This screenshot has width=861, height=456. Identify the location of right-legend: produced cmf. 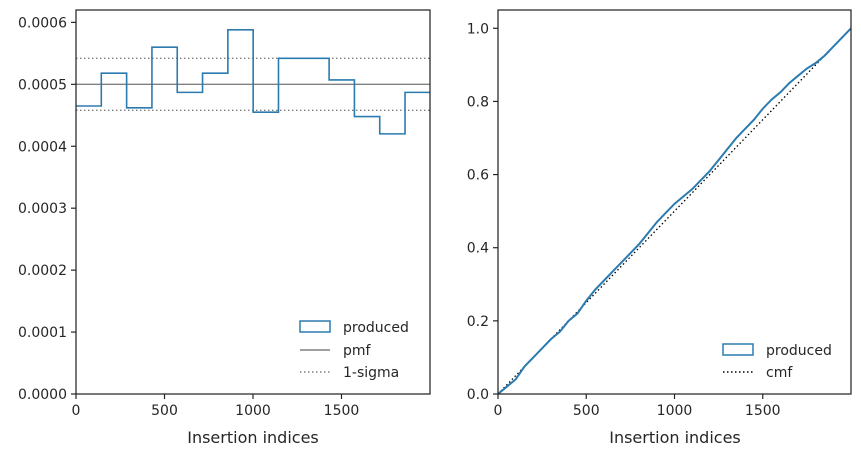
(777, 362).